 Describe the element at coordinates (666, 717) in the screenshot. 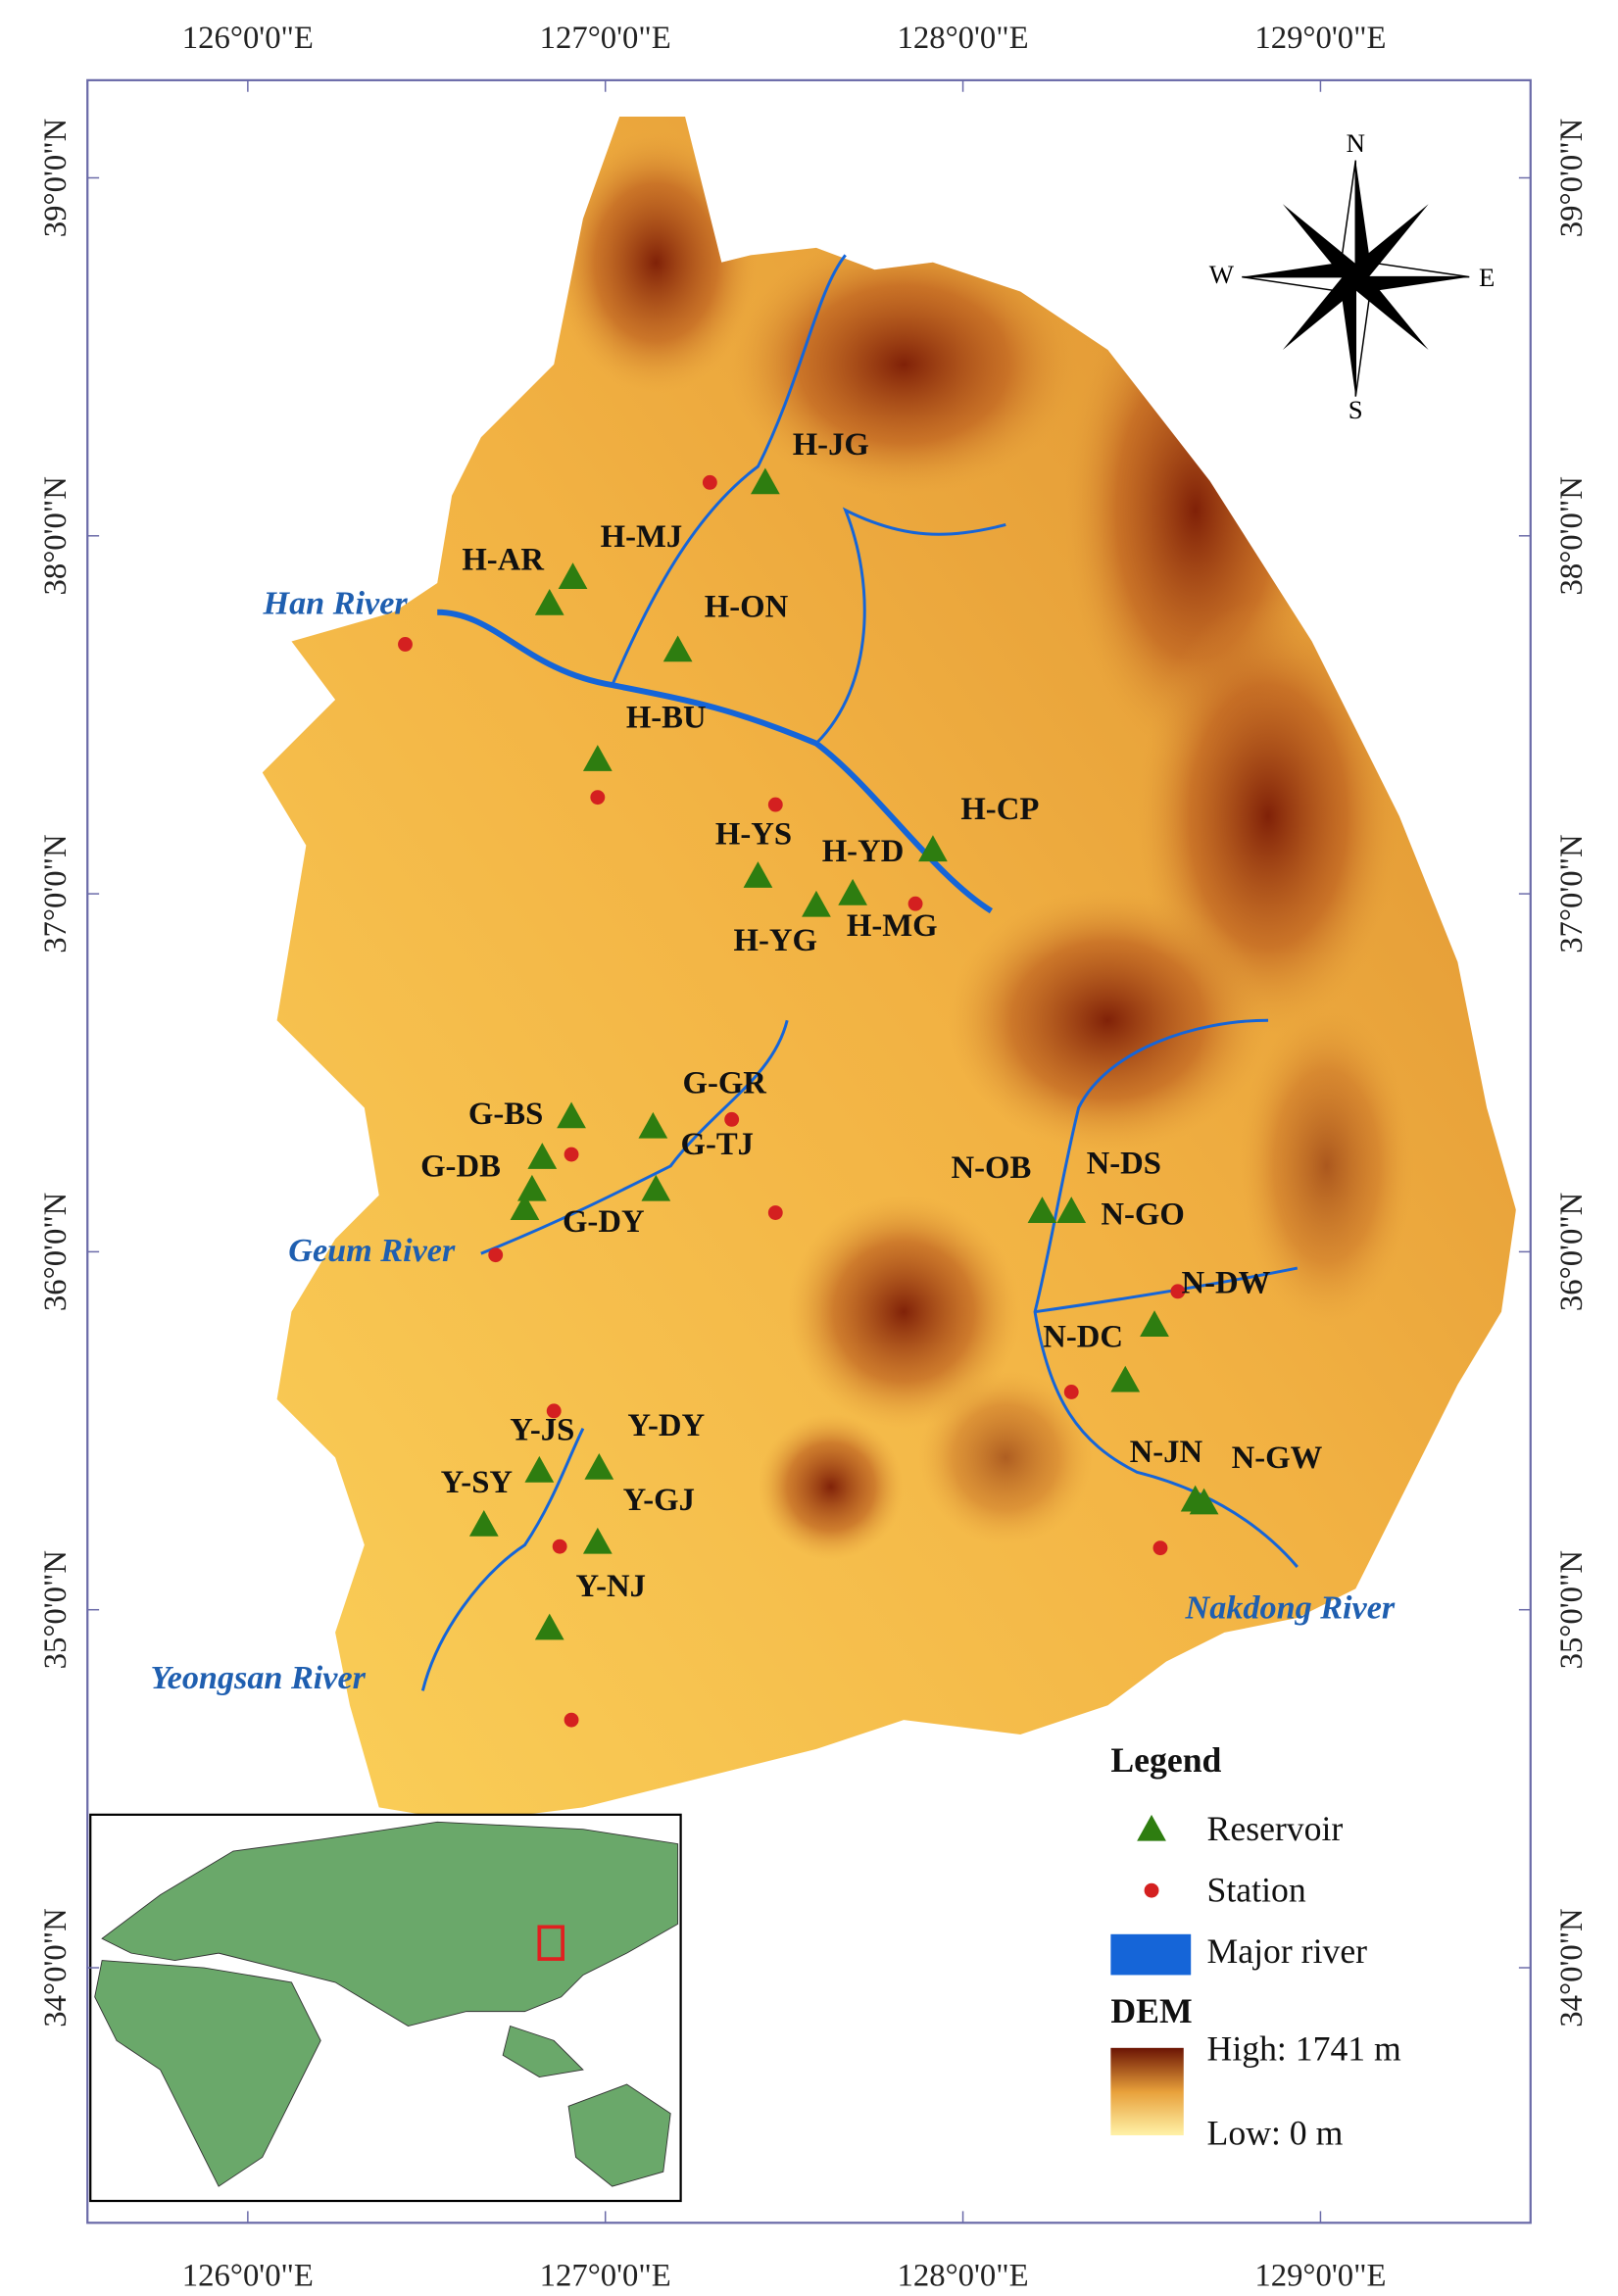

I see `reservoir-label: H-BU` at that location.